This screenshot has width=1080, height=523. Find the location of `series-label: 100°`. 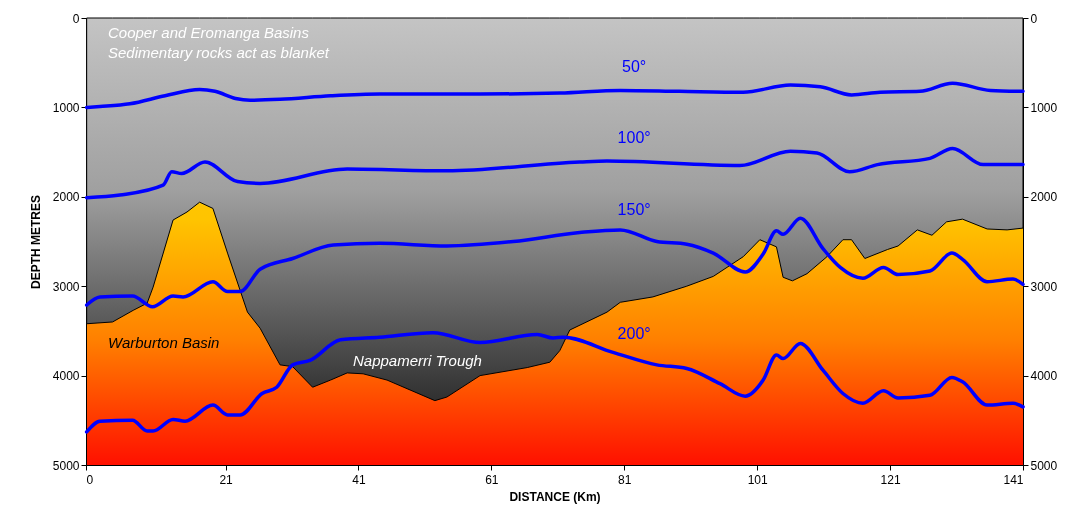

series-label: 100° is located at coordinates (634, 137).